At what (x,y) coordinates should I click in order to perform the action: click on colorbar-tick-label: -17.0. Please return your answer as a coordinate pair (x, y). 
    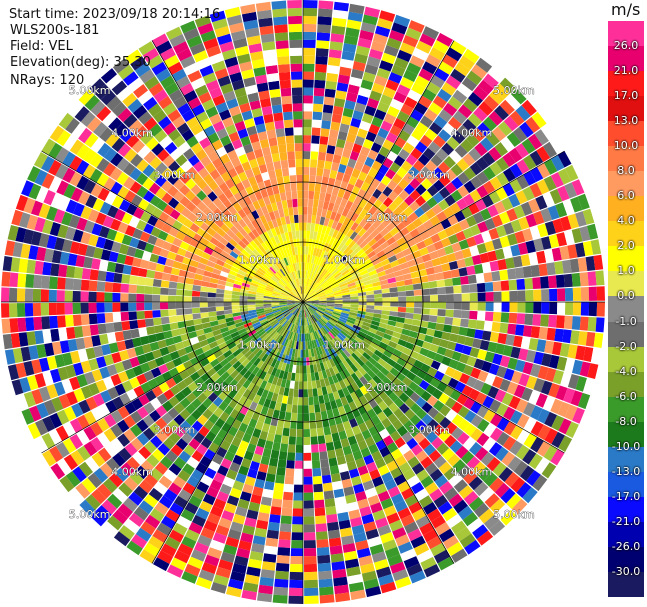
    Looking at the image, I should click on (626, 496).